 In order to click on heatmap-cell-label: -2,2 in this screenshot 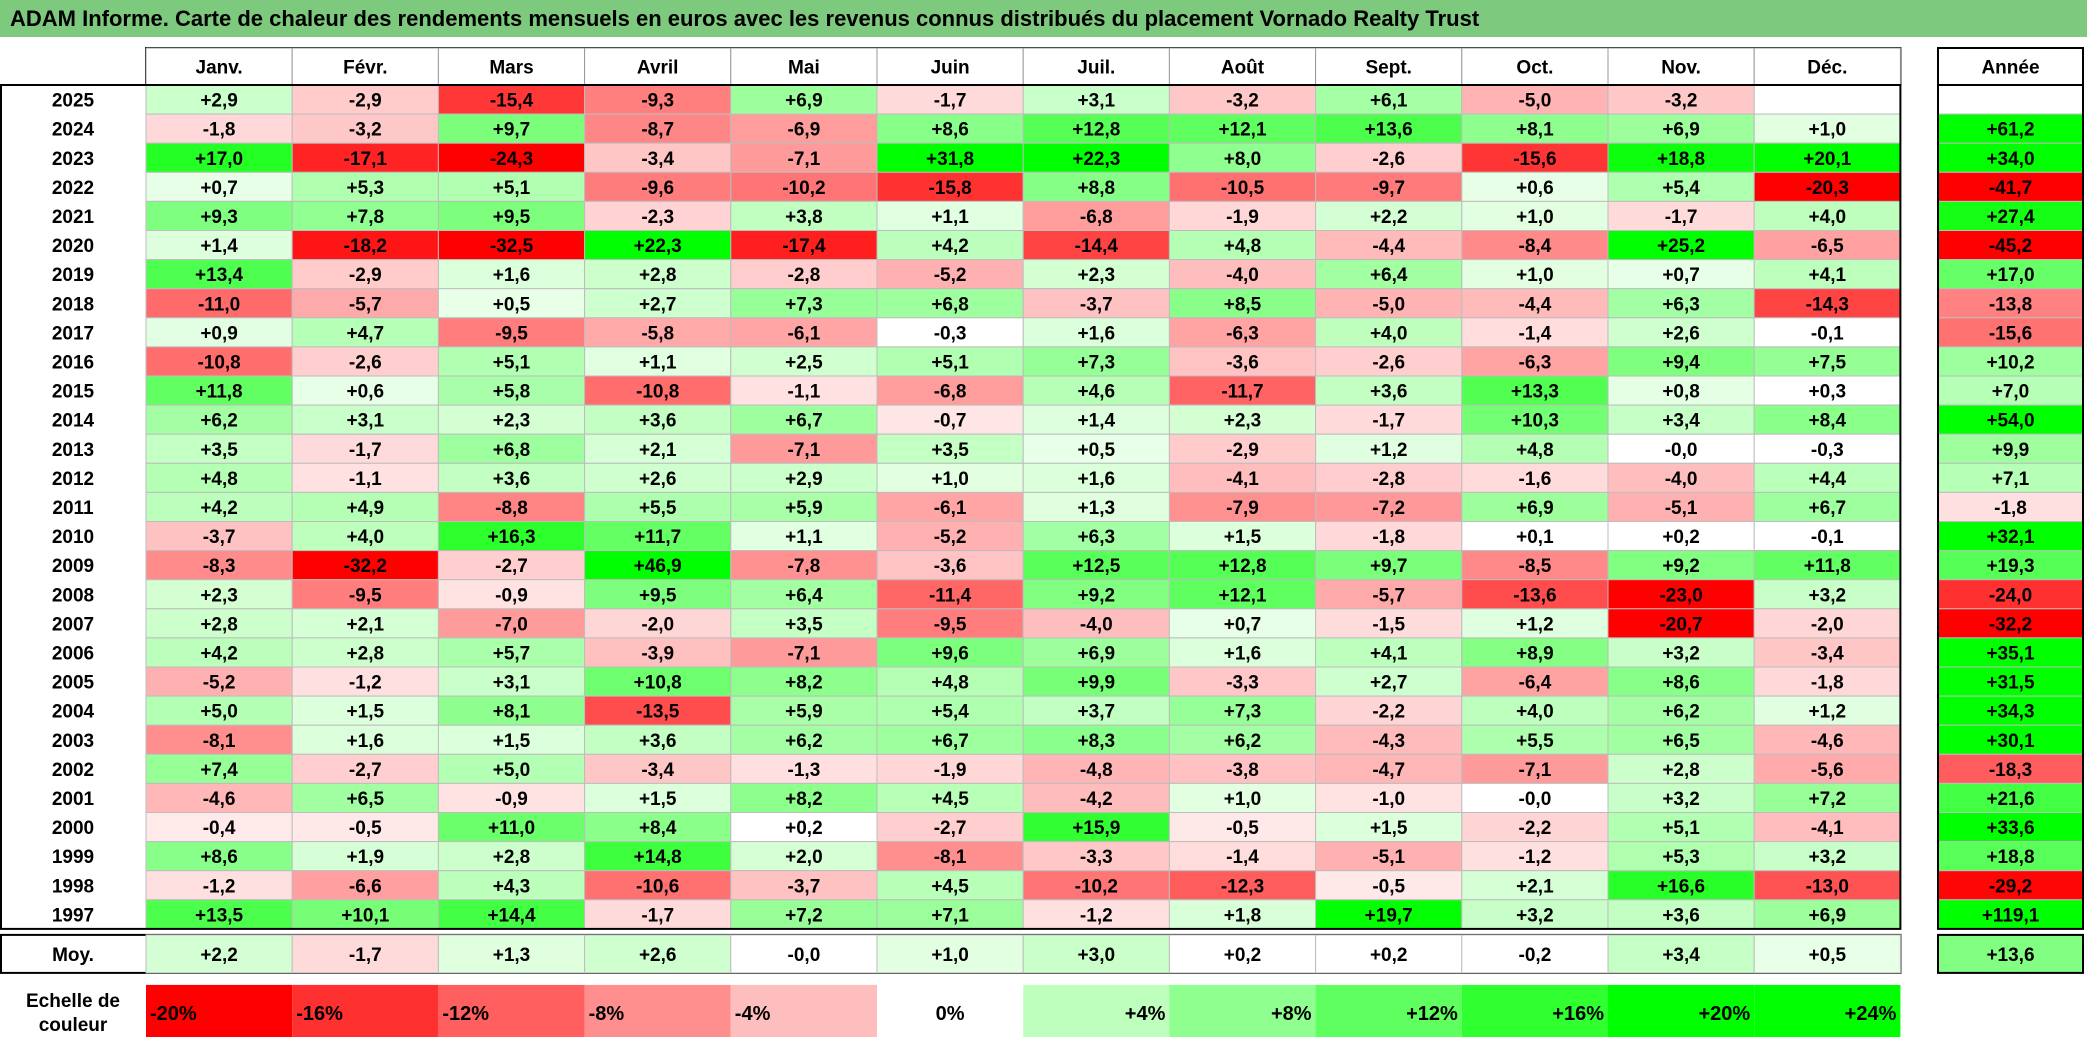, I will do `click(1388, 712)`.